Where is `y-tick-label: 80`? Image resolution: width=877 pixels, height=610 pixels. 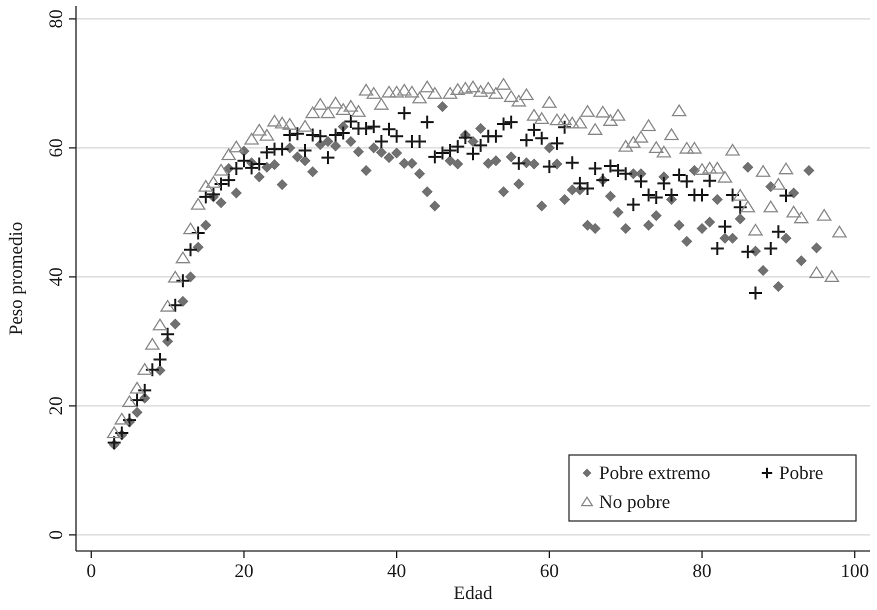 y-tick-label: 80 is located at coordinates (56, 18).